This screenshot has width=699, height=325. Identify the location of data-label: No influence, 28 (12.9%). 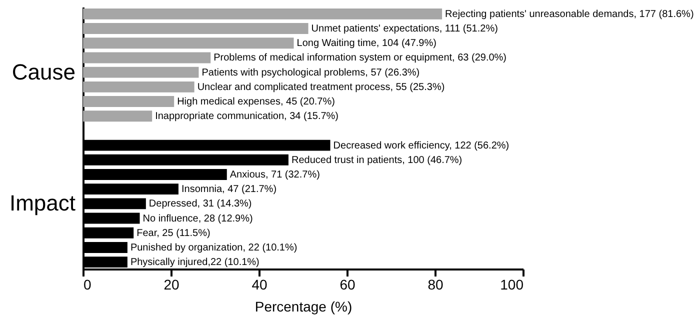
(197, 218).